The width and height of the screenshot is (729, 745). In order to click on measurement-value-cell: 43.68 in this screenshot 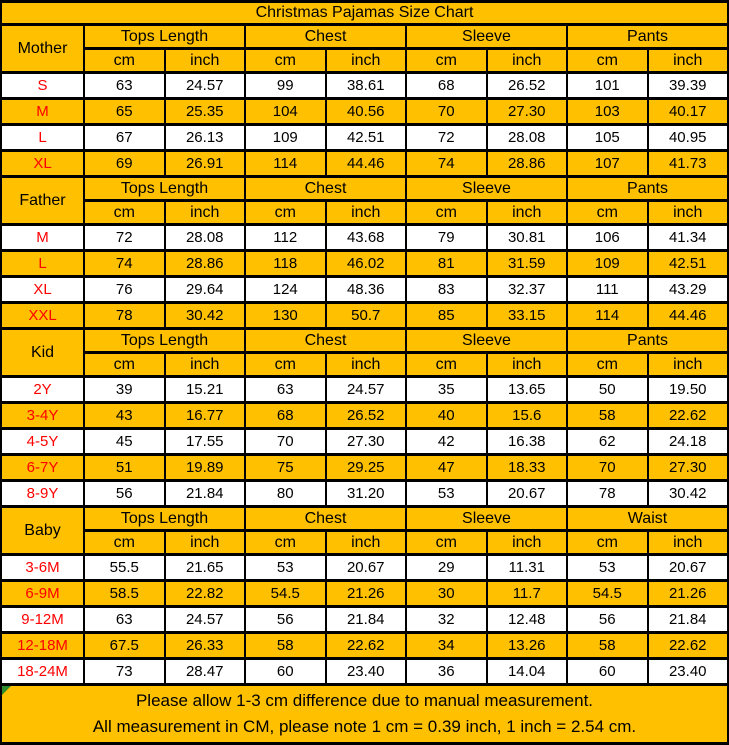, I will do `click(365, 237)`.